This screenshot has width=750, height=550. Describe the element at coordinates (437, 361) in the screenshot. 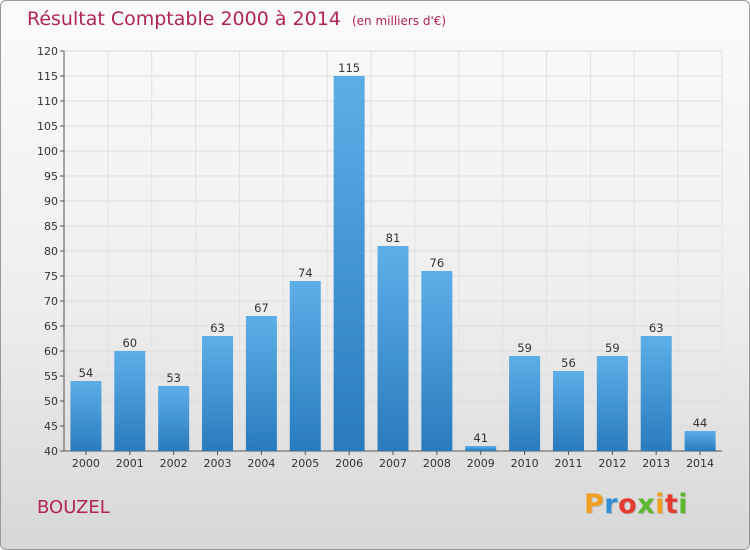

I see `bar-2008` at that location.